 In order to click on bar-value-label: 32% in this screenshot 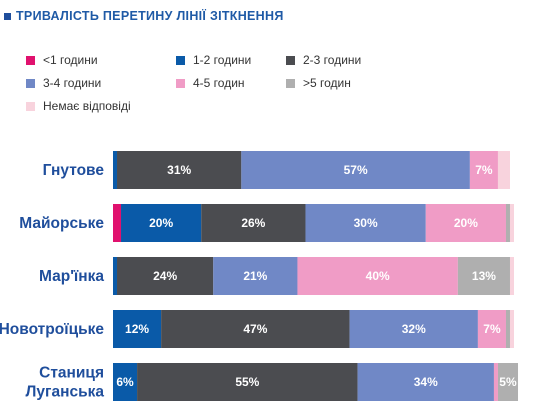, I will do `click(414, 329)`.